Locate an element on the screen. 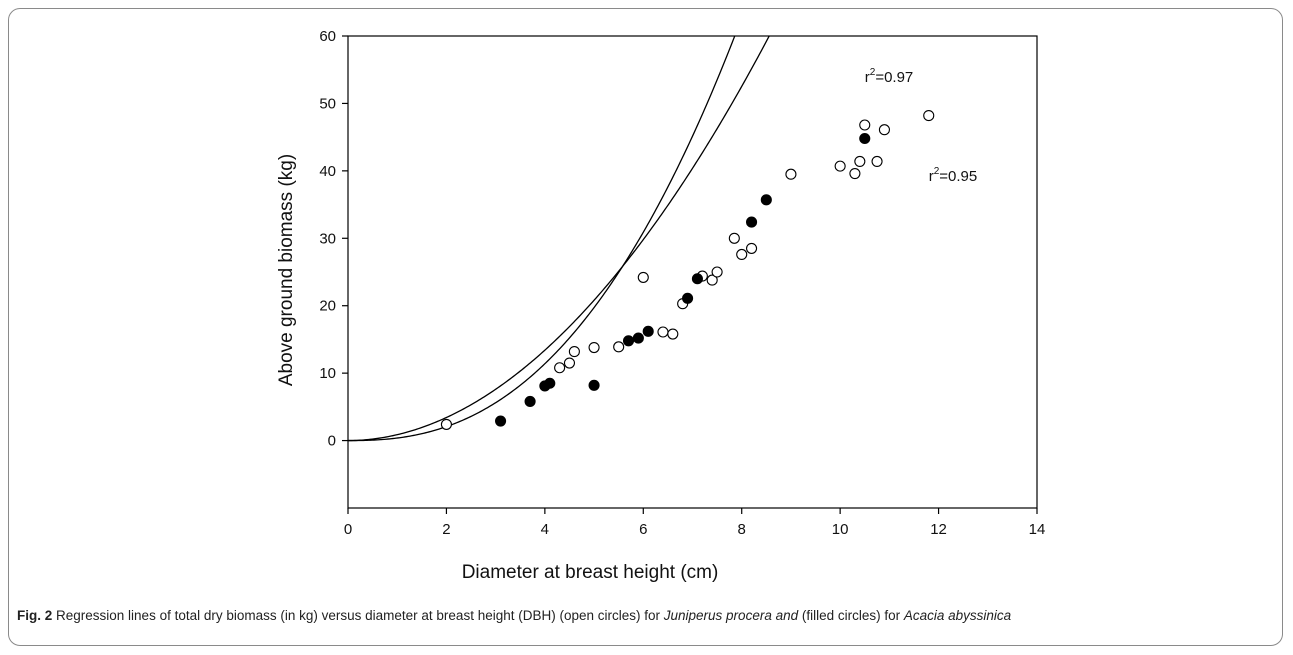 The width and height of the screenshot is (1293, 655). r-squared-annotation: r2=0.97 is located at coordinates (889, 76).